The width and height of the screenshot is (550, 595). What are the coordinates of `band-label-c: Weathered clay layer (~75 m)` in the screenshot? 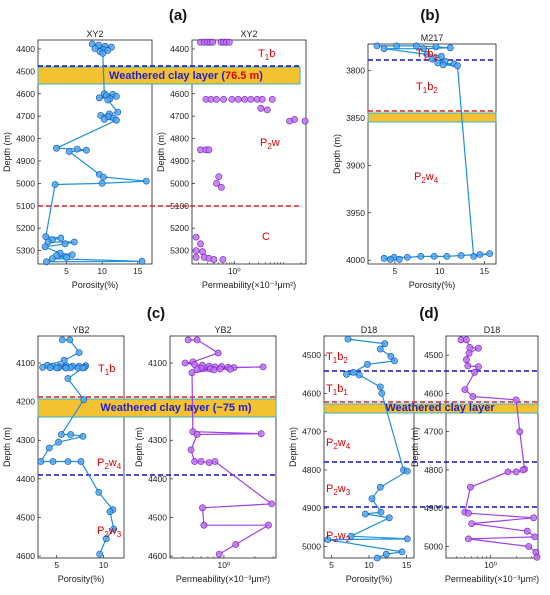 It's located at (175, 408).